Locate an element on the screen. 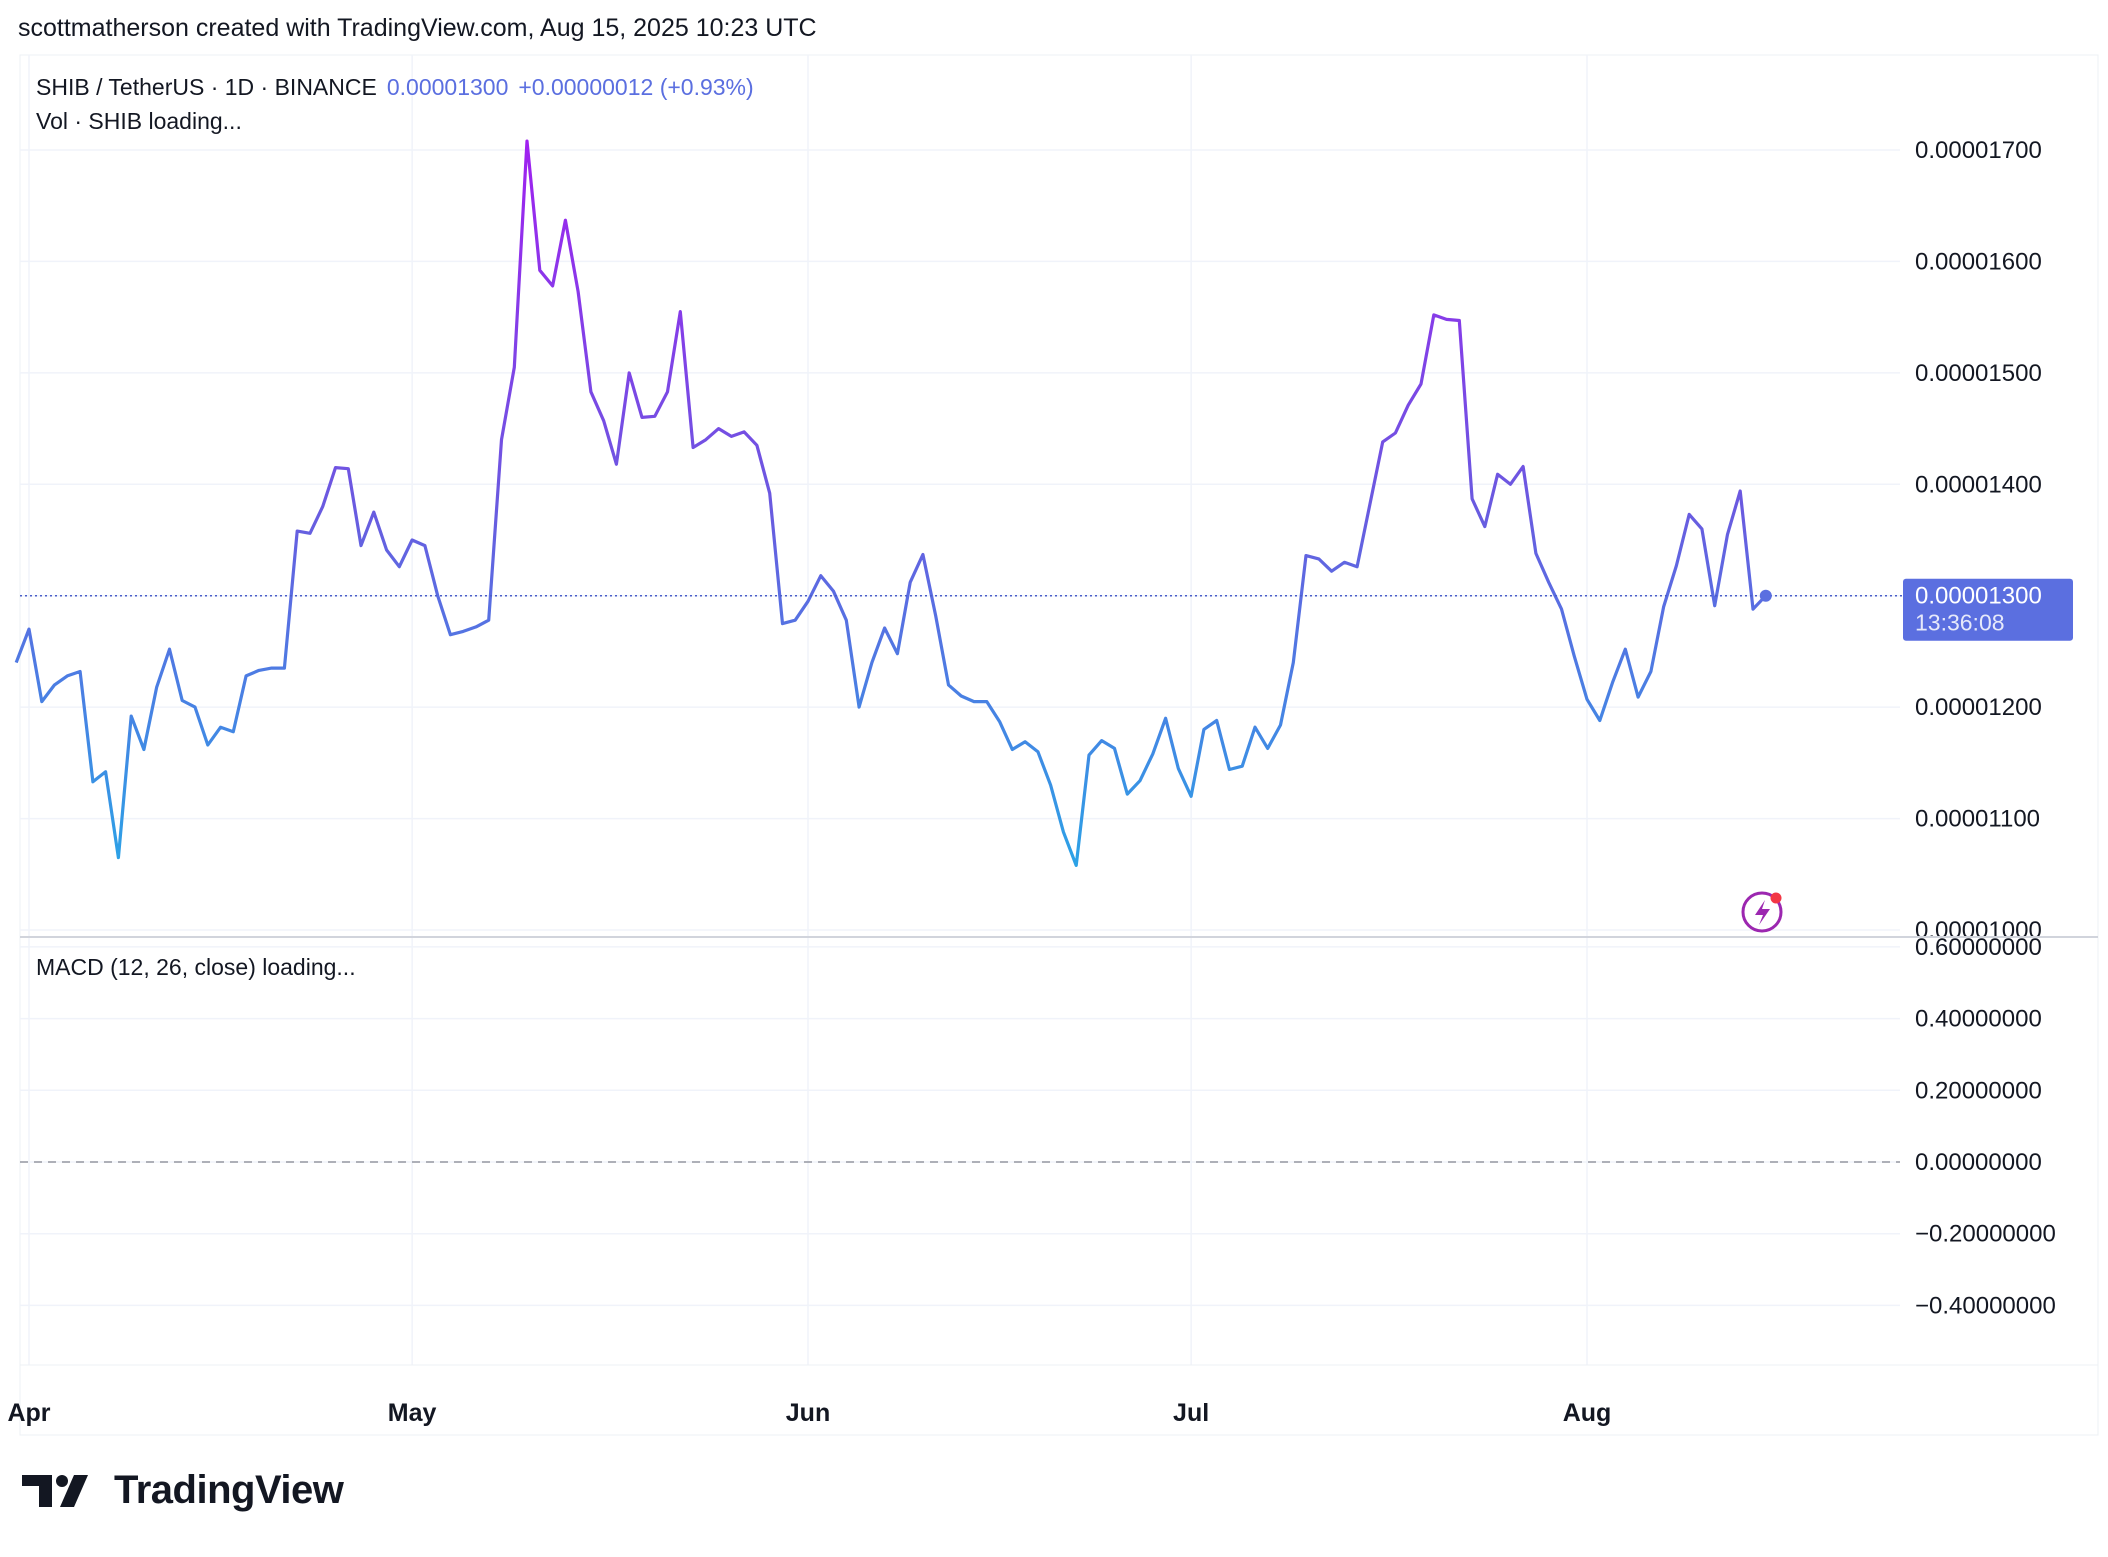 This screenshot has width=2108, height=1557. x-tick-label: Jul is located at coordinates (1191, 1413).